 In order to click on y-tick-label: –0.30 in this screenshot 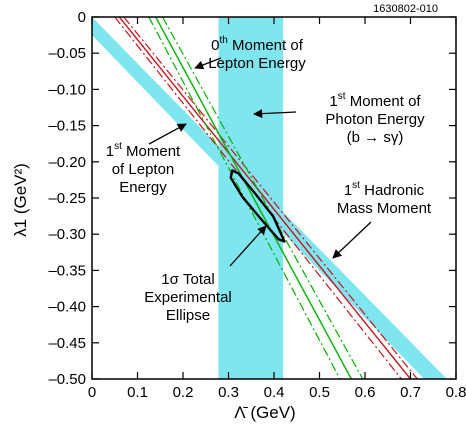, I will do `click(67, 234)`.